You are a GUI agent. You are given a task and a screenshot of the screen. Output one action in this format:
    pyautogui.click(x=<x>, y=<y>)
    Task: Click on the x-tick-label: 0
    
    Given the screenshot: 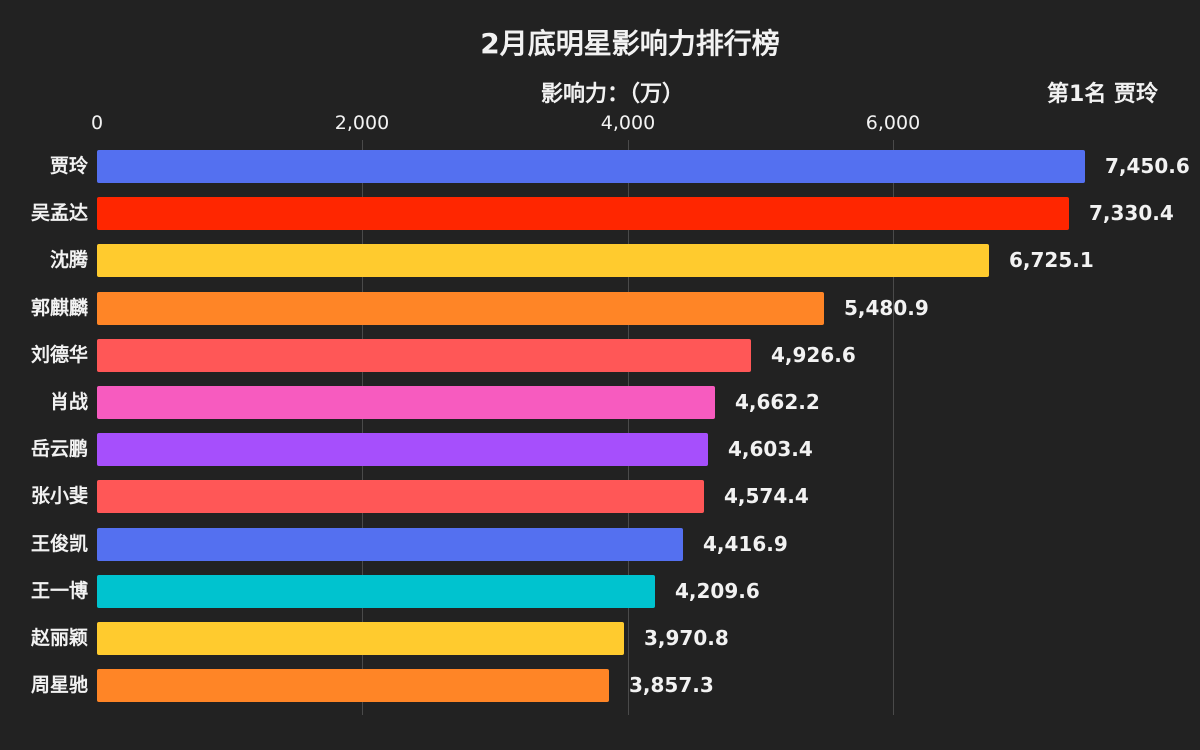 What is the action you would take?
    pyautogui.click(x=97, y=123)
    